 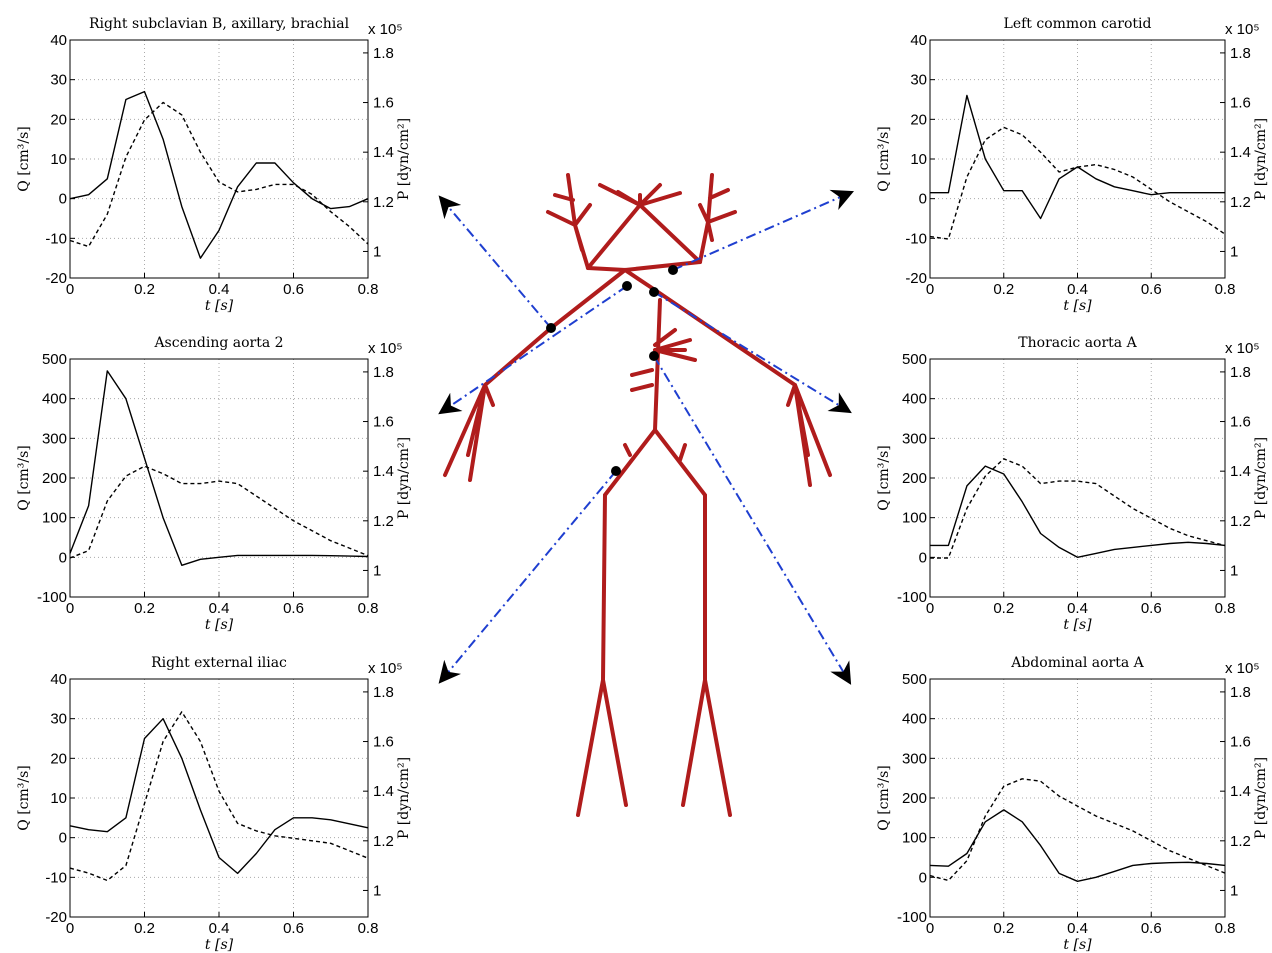 What do you see at coordinates (918, 80) in the screenshot?
I see `y-tick-label: 30` at bounding box center [918, 80].